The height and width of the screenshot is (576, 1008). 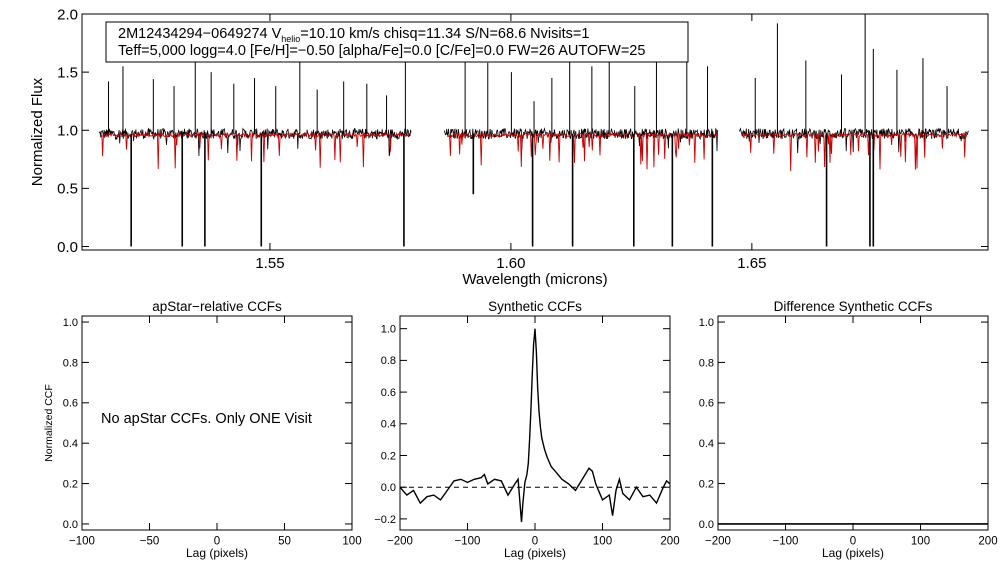 What do you see at coordinates (269, 263) in the screenshot?
I see `x-tick-label: 1.55` at bounding box center [269, 263].